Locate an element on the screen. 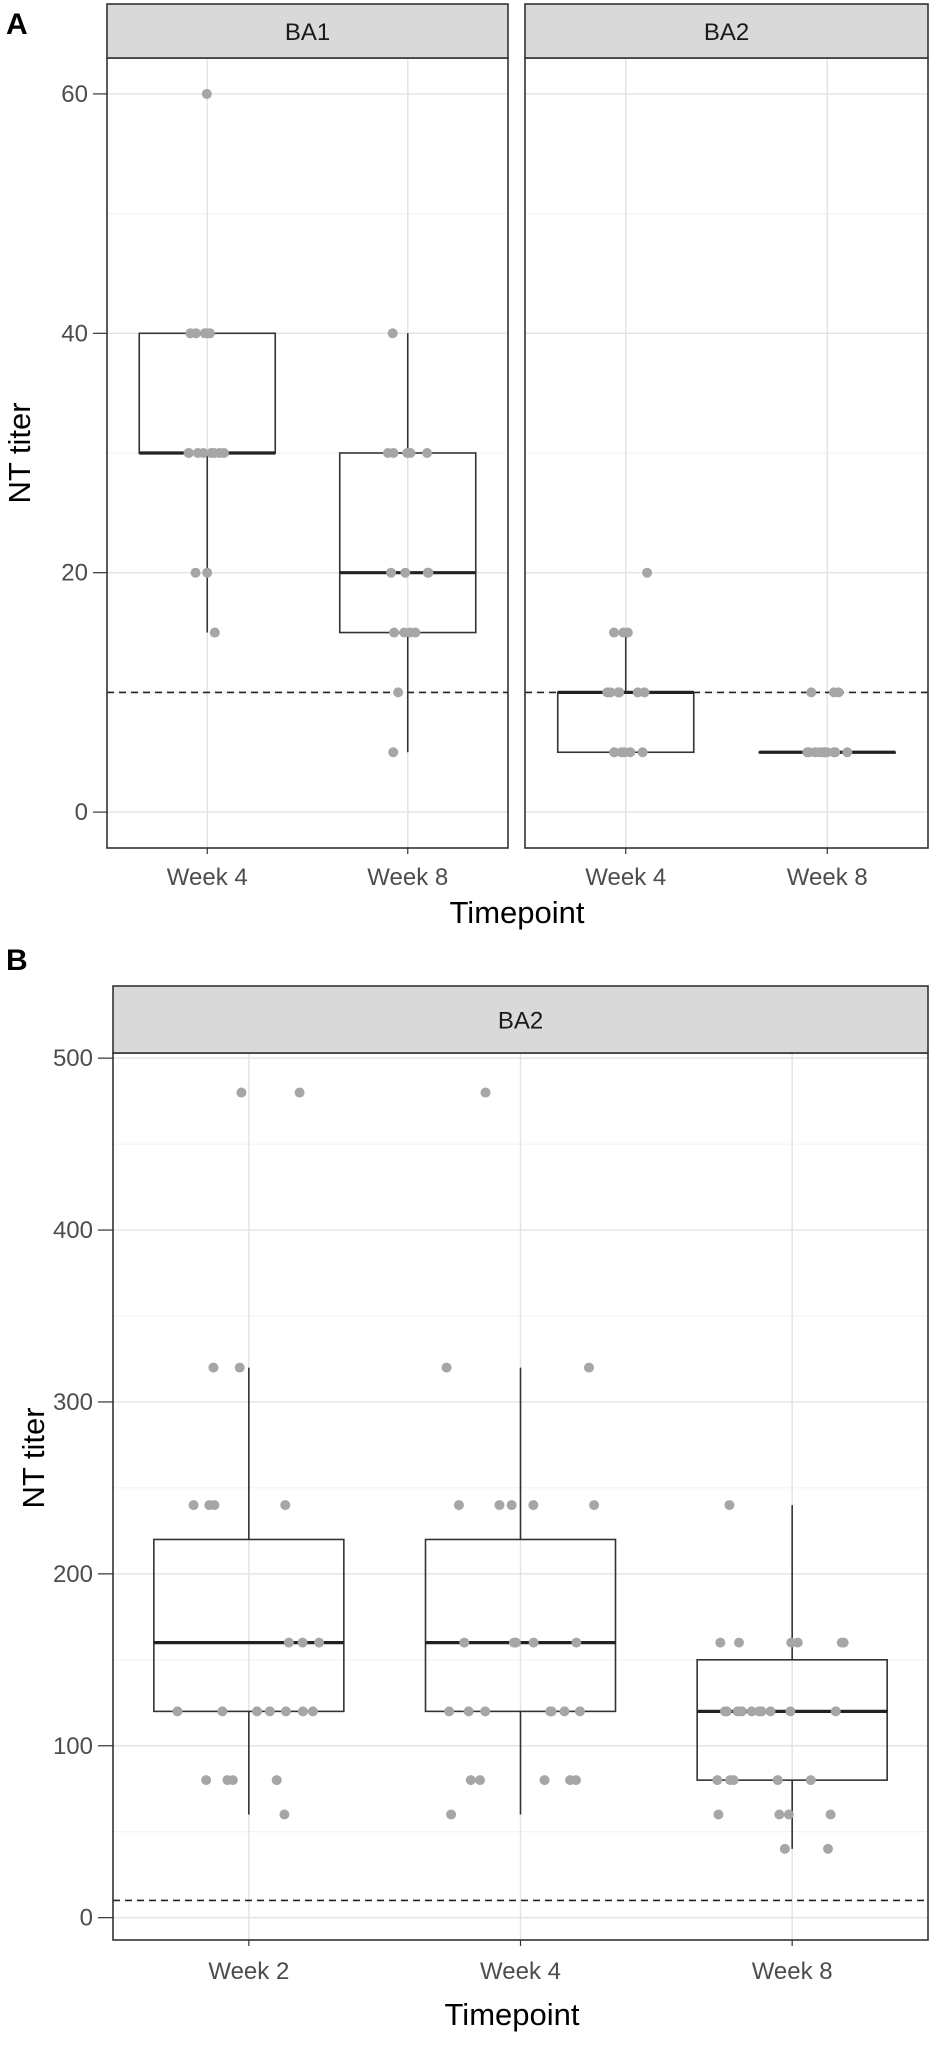 The width and height of the screenshot is (931, 2045). panel-letter: A is located at coordinates (17, 24).